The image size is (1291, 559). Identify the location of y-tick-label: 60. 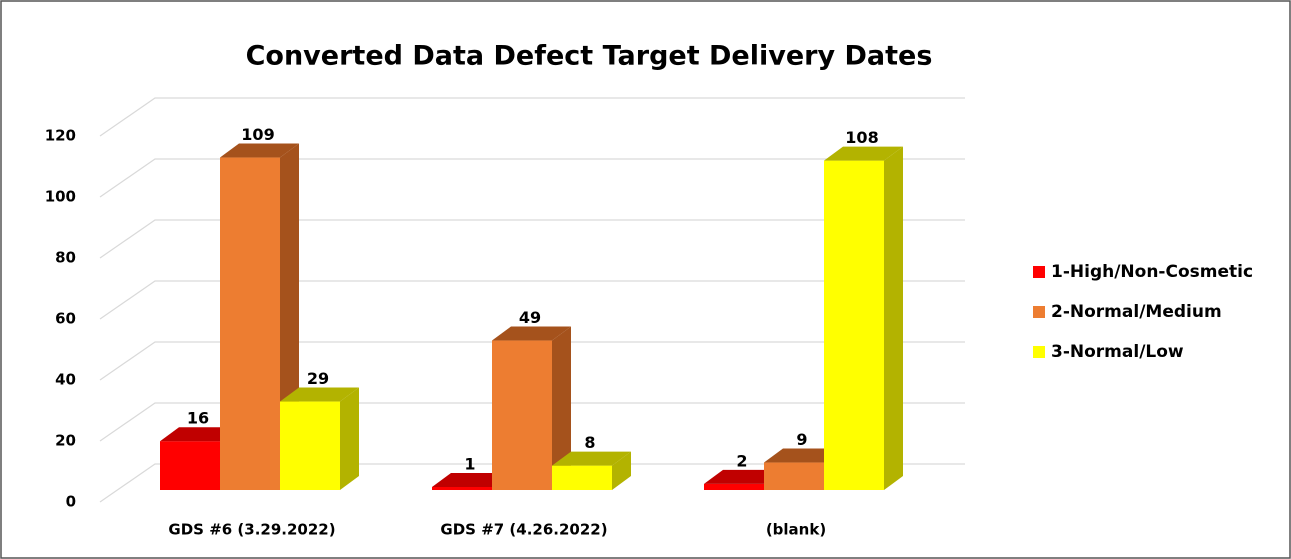
(65, 319).